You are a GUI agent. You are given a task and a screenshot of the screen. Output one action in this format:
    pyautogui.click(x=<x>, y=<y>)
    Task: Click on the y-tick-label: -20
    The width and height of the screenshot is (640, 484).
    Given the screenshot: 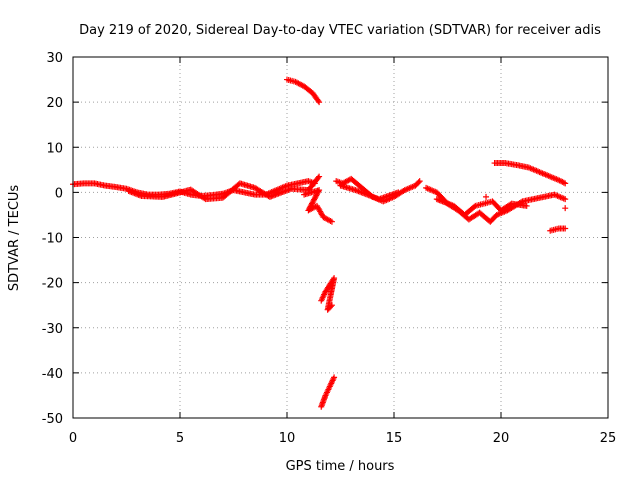 What is the action you would take?
    pyautogui.click(x=52, y=284)
    